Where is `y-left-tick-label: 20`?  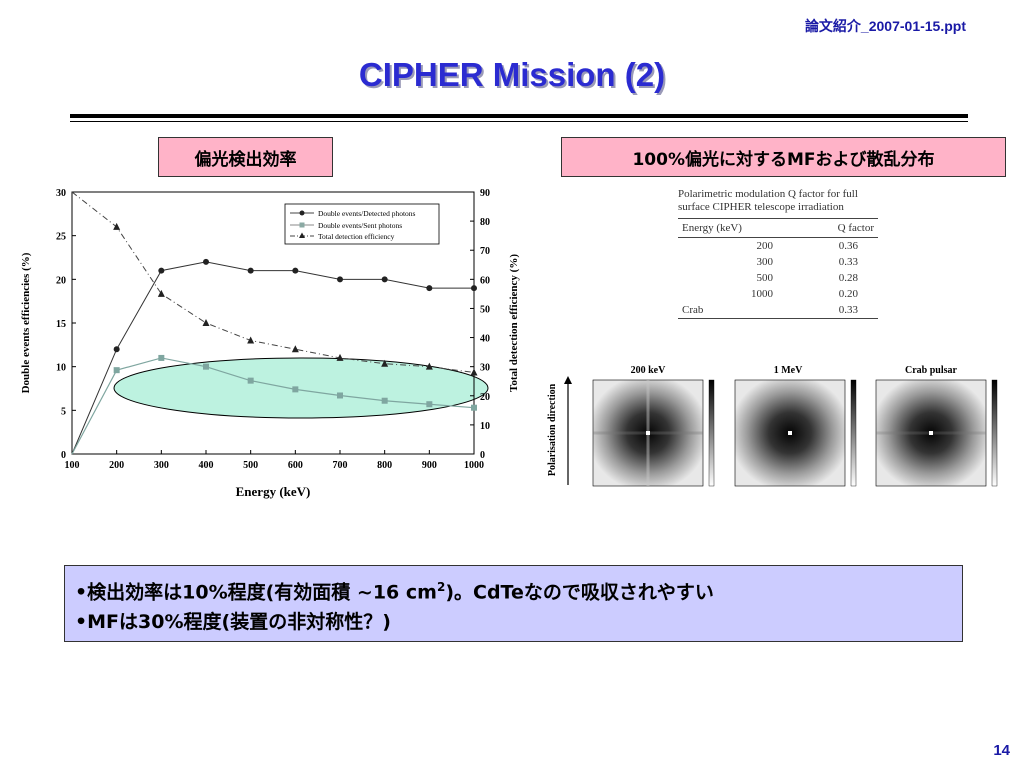 y-left-tick-label: 20 is located at coordinates (61, 280).